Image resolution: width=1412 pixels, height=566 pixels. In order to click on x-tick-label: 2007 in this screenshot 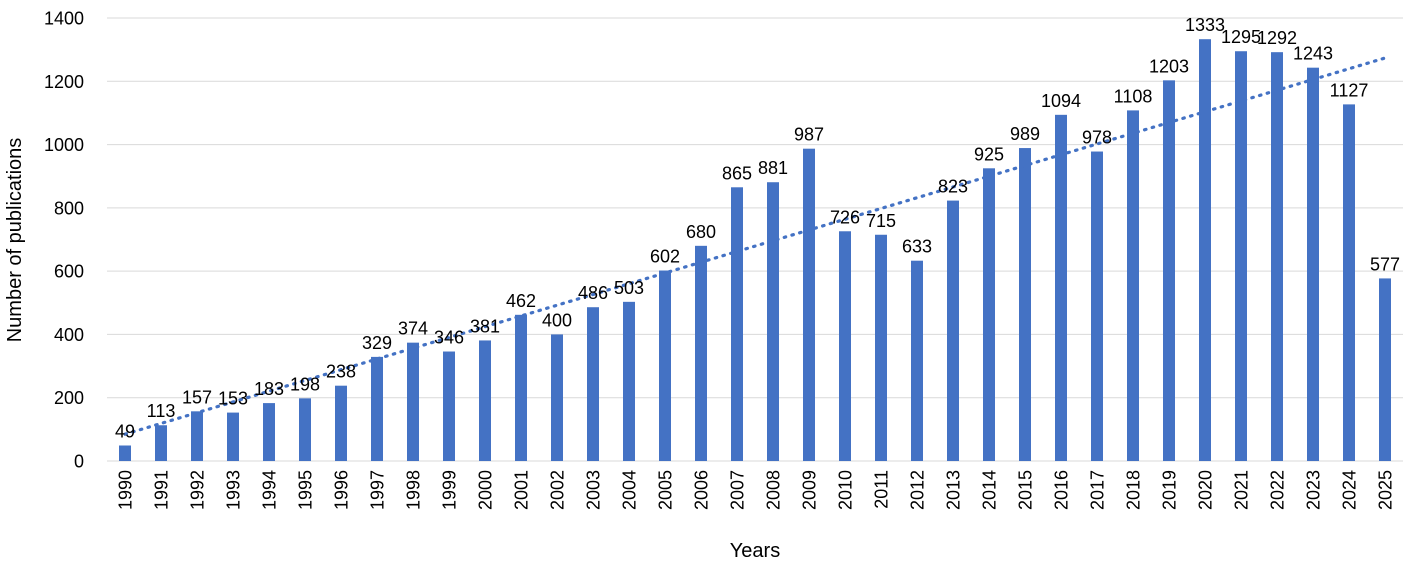, I will do `click(738, 490)`.